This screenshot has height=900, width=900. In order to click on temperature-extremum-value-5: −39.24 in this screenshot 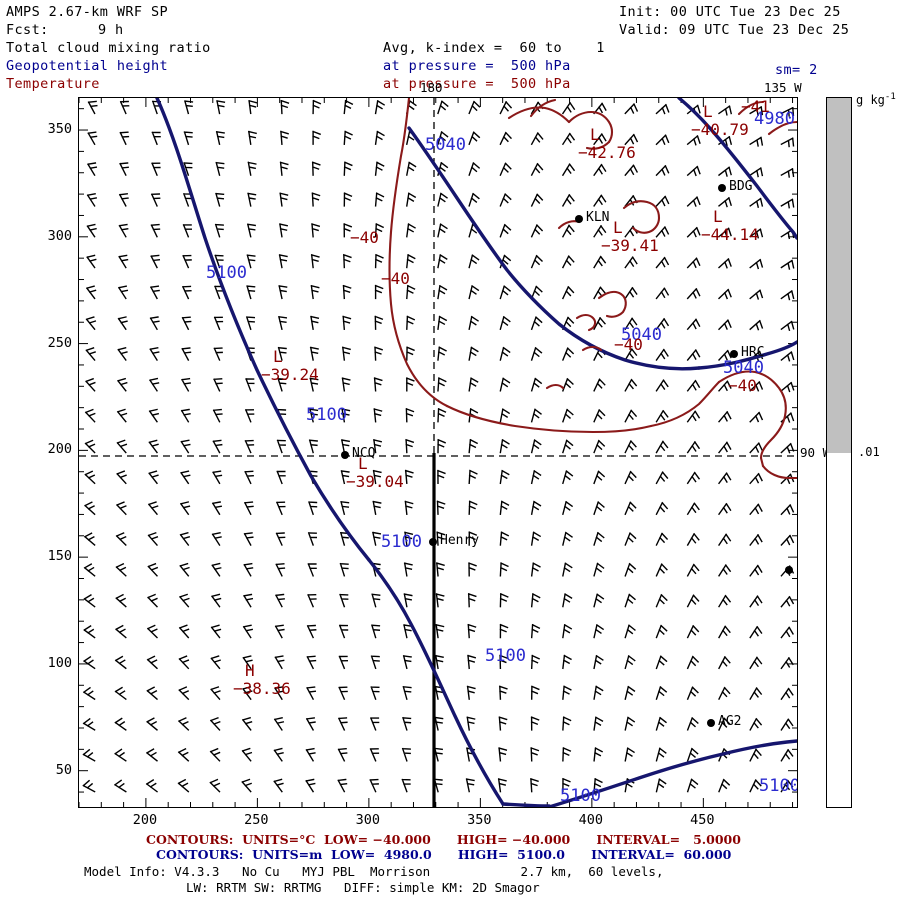, I will do `click(290, 374)`.